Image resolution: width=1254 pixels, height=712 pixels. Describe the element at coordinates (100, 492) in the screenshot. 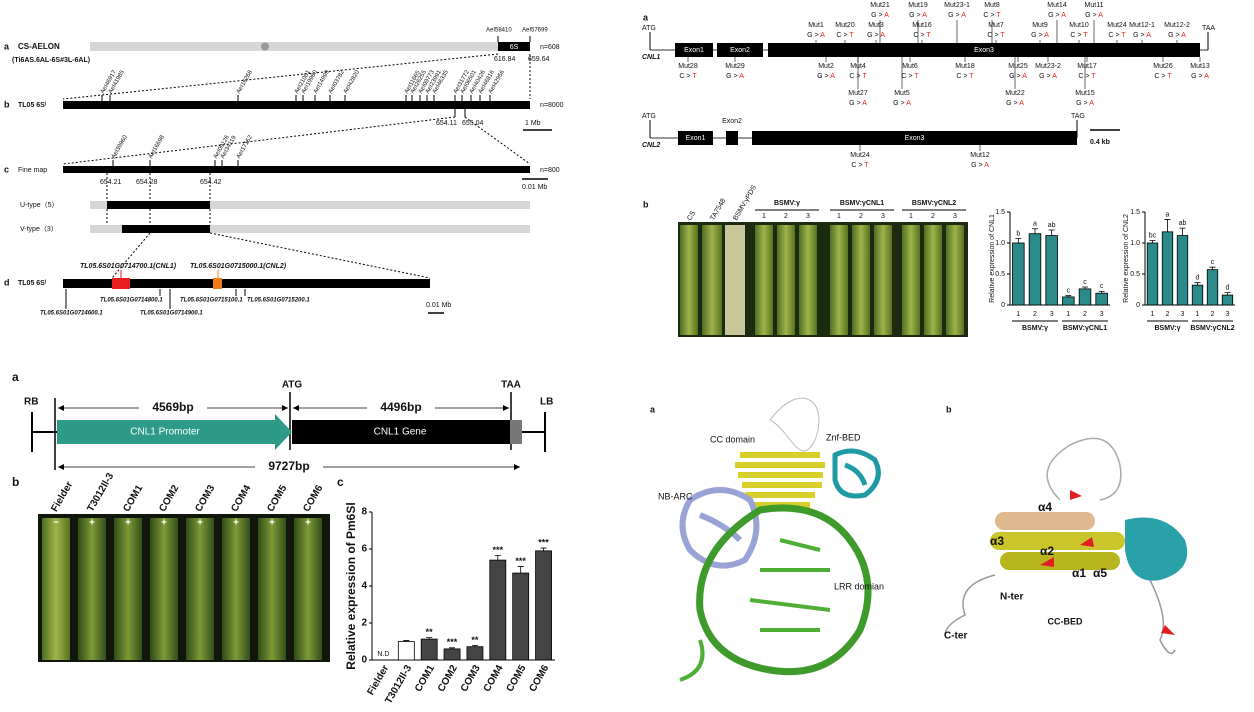

I see `line-label: T3012Il-3` at that location.